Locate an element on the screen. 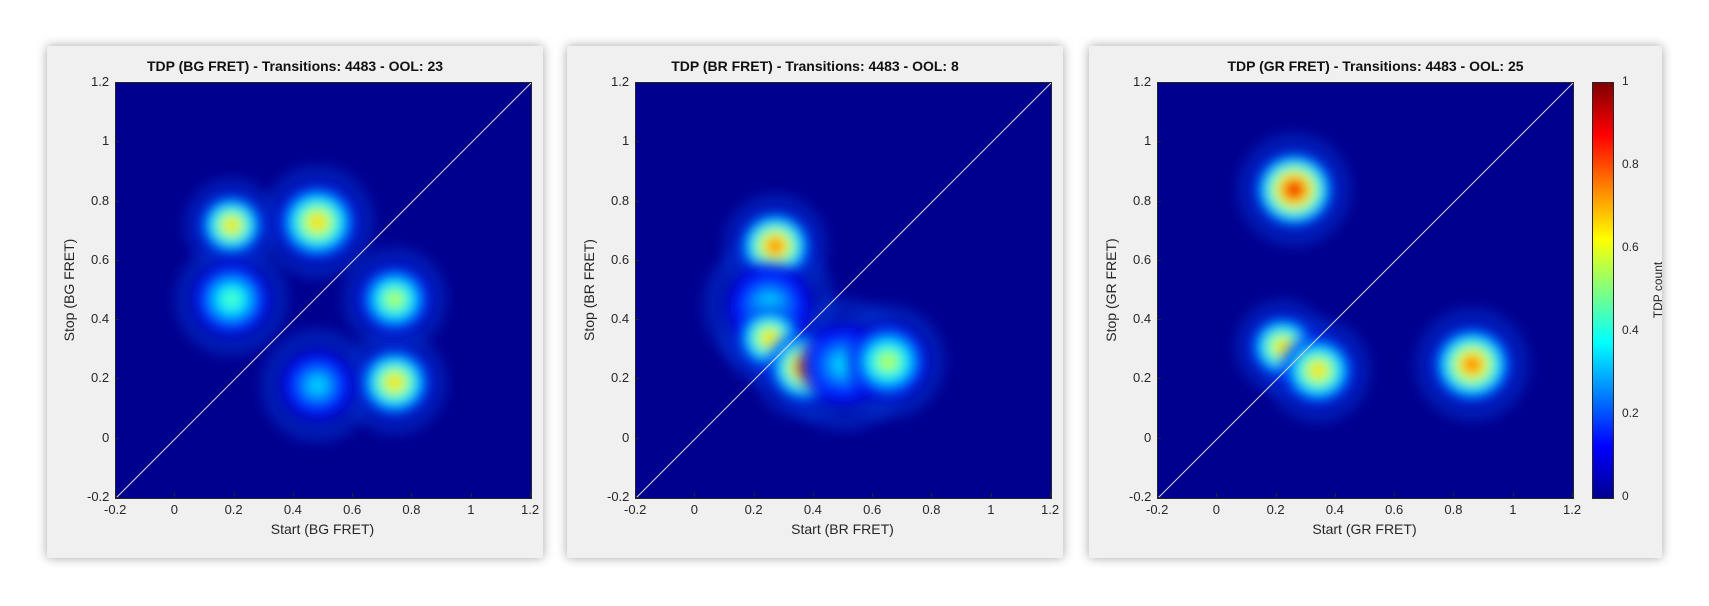  y-axis-label: Stop (GR FRET) is located at coordinates (1111, 289).